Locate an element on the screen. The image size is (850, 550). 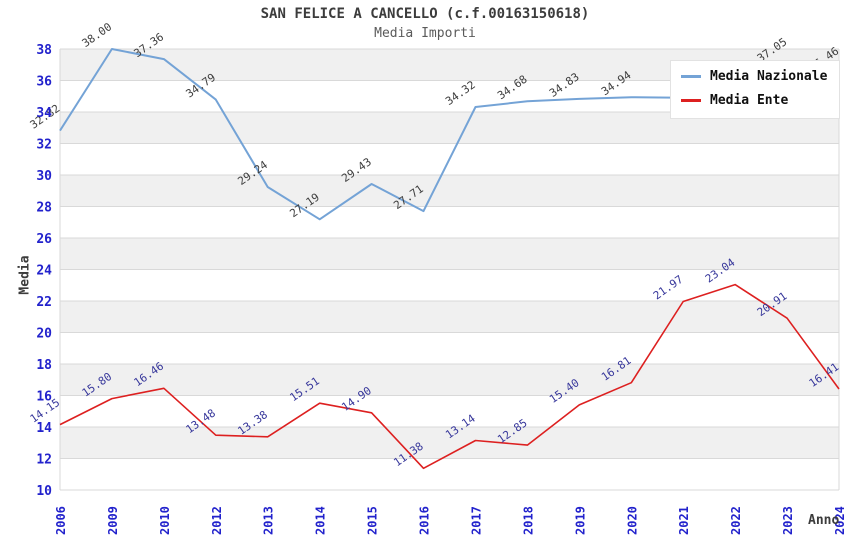
y-tick-label: 38 is located at coordinates (44, 50).